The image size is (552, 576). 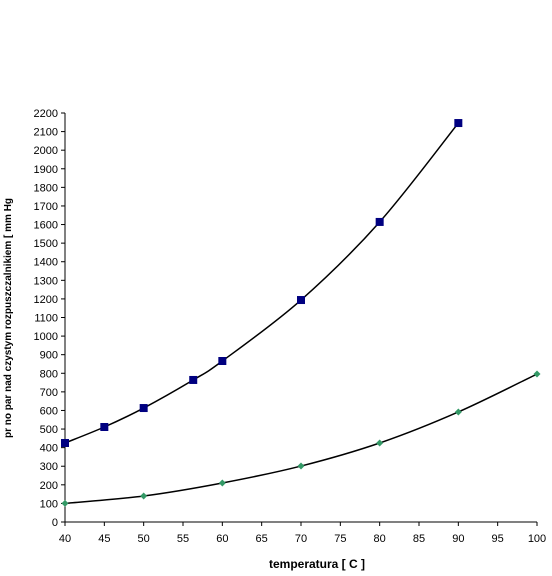 What do you see at coordinates (301, 539) in the screenshot?
I see `x-tick-label: 70` at bounding box center [301, 539].